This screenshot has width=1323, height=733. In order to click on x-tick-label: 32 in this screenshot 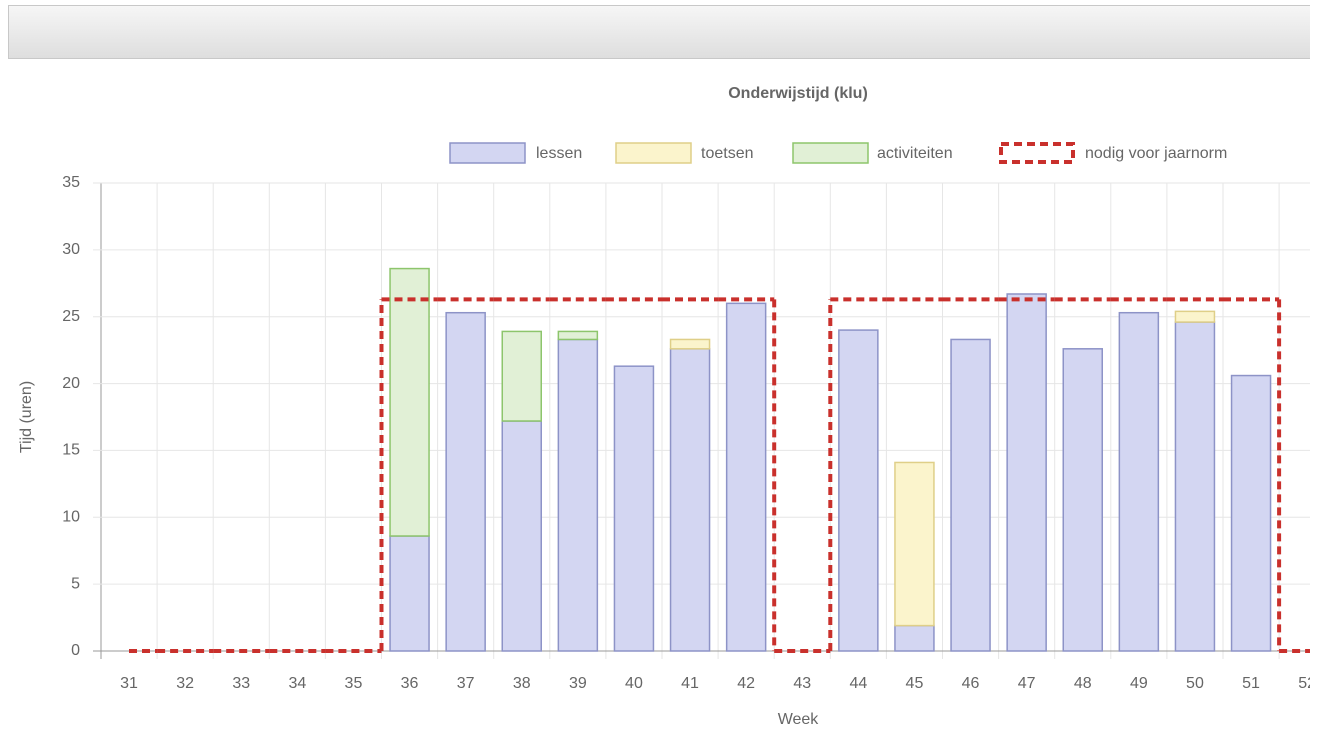, I will do `click(185, 683)`.